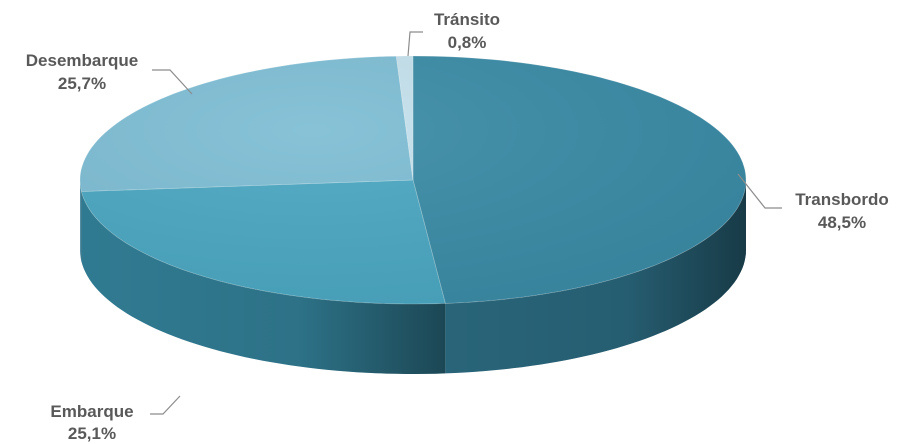  Describe the element at coordinates (595, 277) in the screenshot. I see `pie-side-shade-transbordo` at that location.